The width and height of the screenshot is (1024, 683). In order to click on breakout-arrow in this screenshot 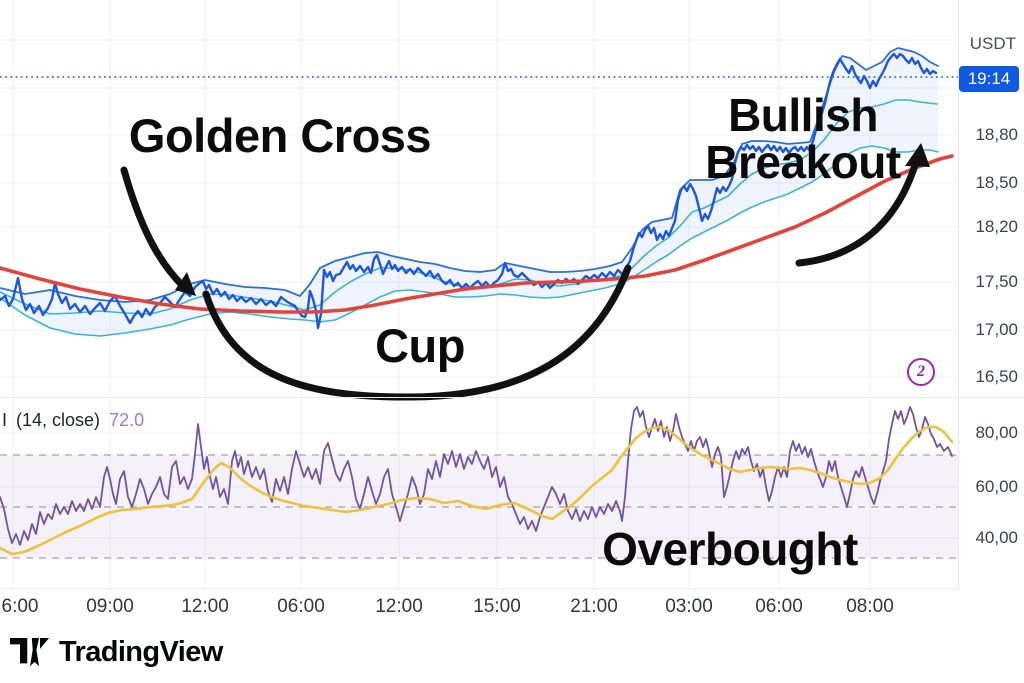, I will do `click(857, 212)`.